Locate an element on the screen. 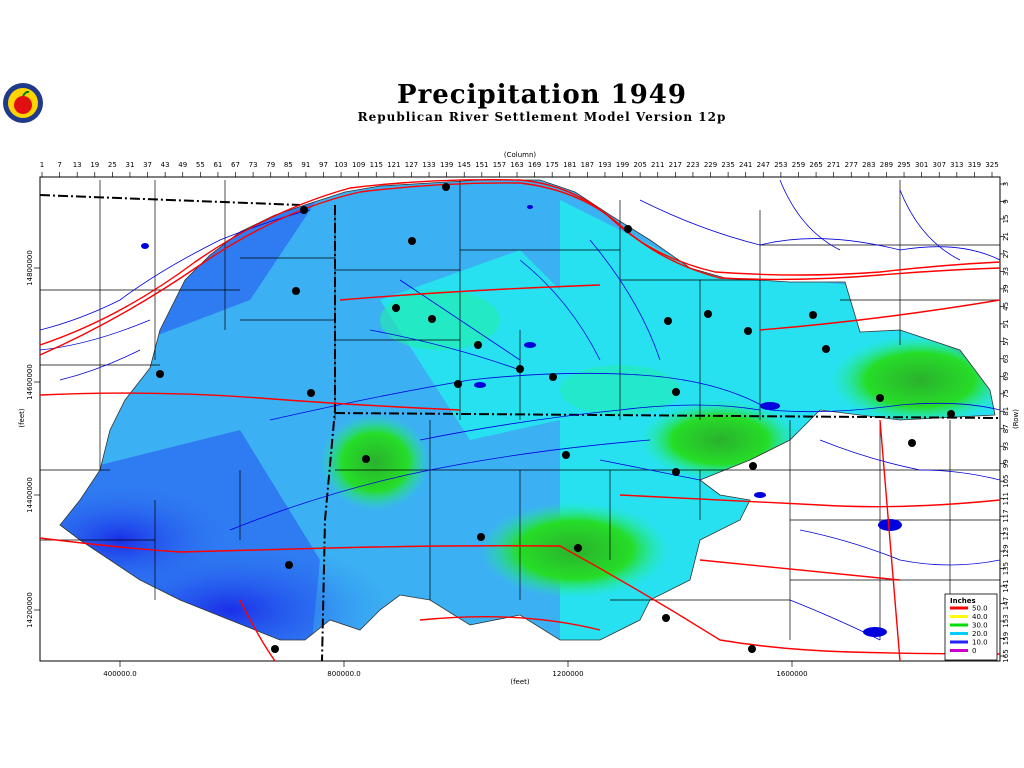 The width and height of the screenshot is (1024, 768). row-tick-label: 57 is located at coordinates (1006, 341).